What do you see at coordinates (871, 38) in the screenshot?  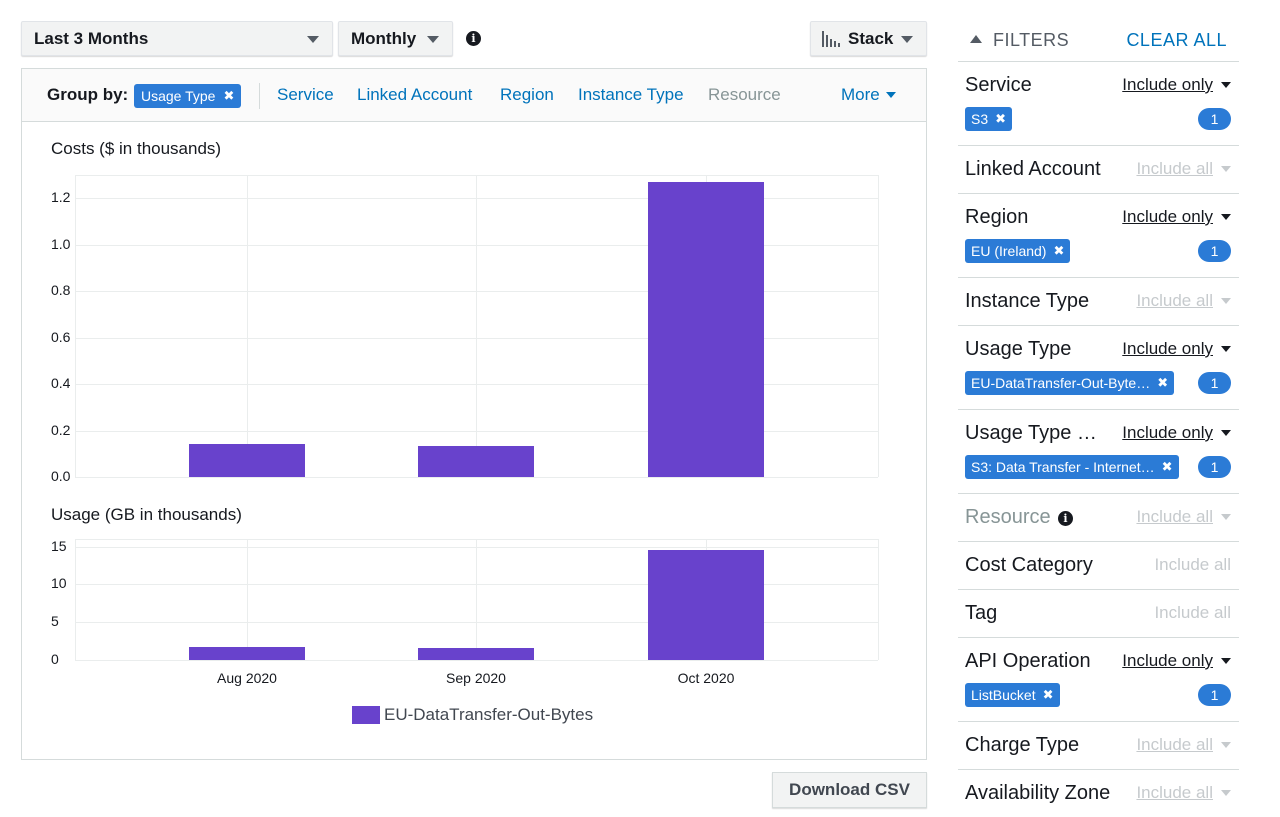 I see `chart-style-label: Stack` at bounding box center [871, 38].